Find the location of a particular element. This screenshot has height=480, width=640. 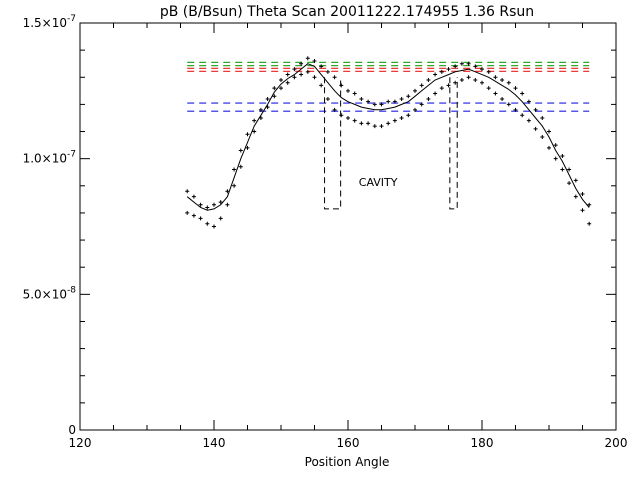

x-tick-label: 160 is located at coordinates (348, 443).